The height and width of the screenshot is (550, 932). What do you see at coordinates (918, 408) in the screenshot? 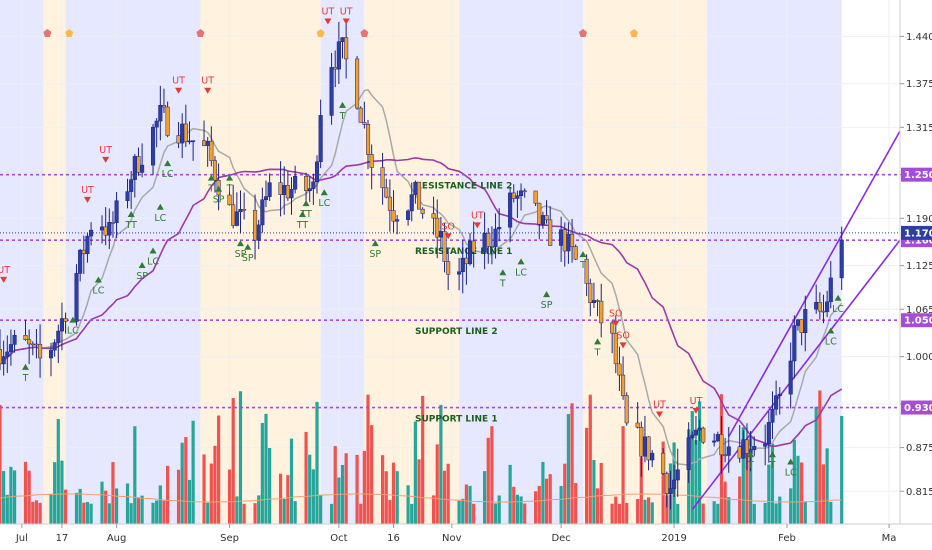
I see `level-price-label-3-text: 0.930` at bounding box center [918, 408].